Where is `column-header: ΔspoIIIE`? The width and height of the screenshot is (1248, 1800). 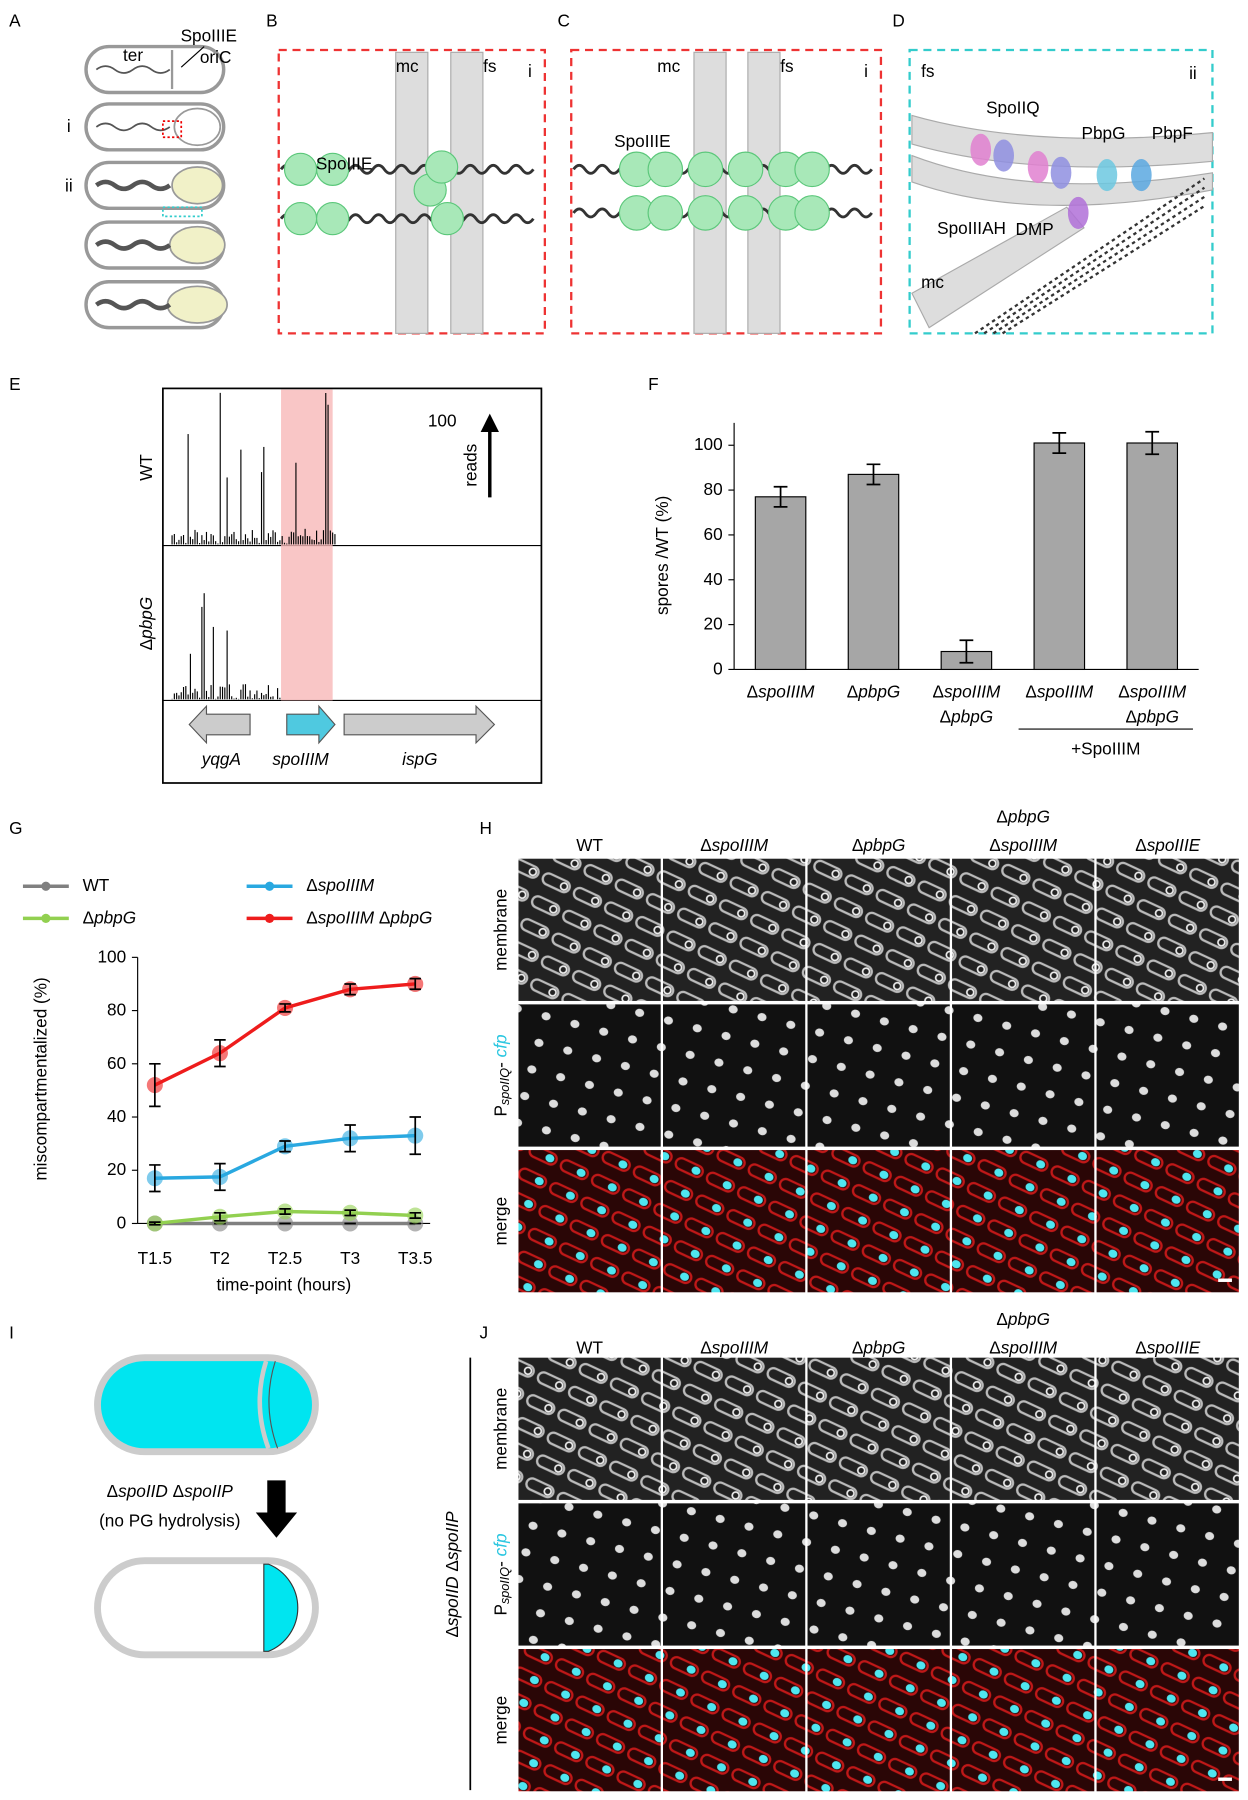
column-header: ΔspoIIIE is located at coordinates (1168, 1347).